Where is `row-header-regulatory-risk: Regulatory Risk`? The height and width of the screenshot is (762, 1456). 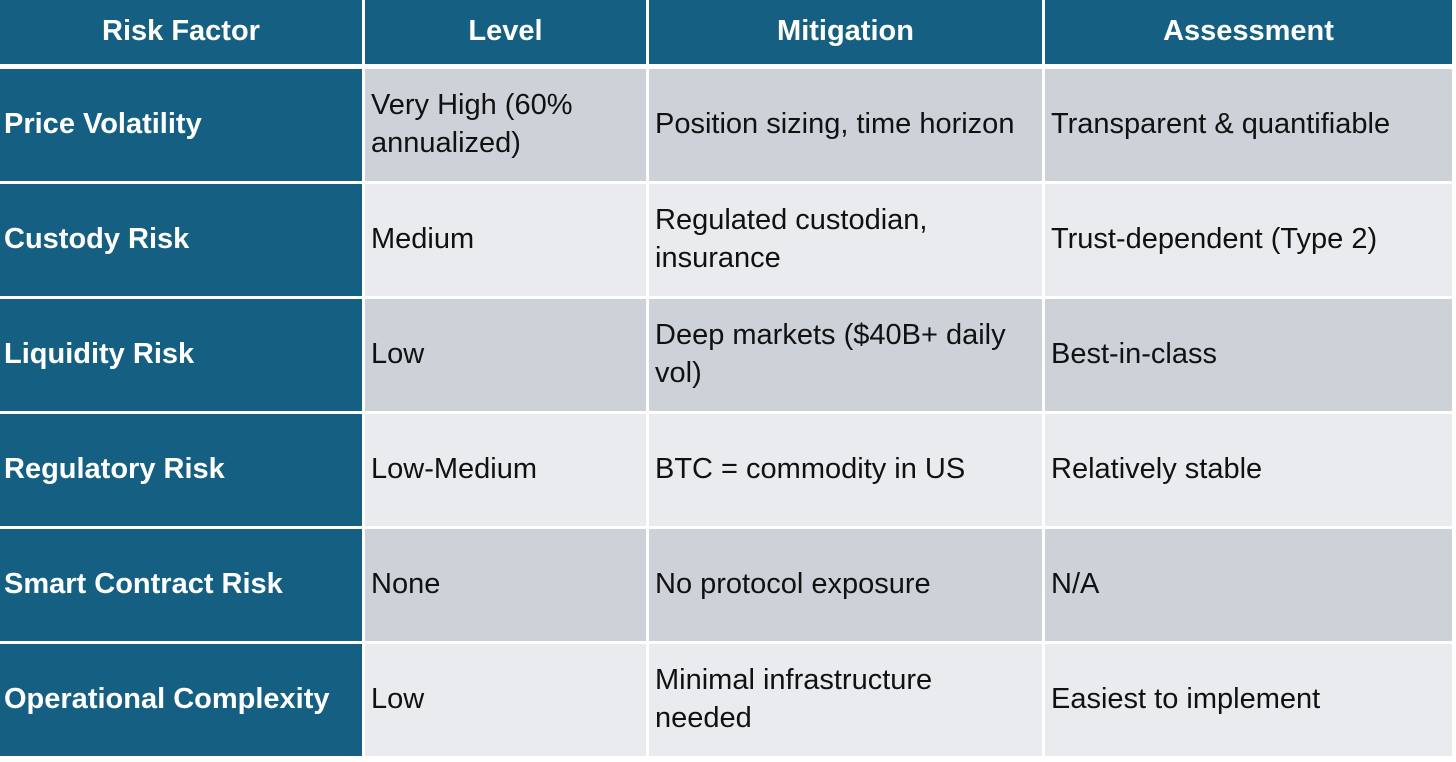
row-header-regulatory-risk: Regulatory Risk is located at coordinates (181, 470).